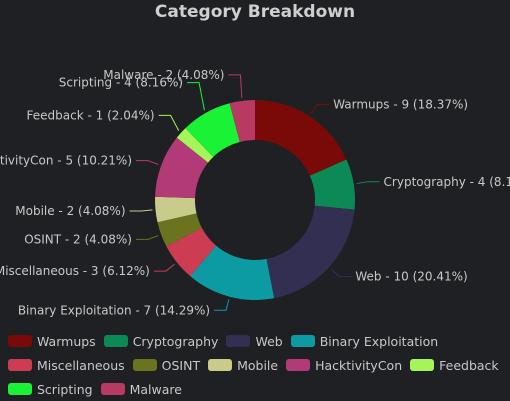  I want to click on slice-web, so click(310, 252).